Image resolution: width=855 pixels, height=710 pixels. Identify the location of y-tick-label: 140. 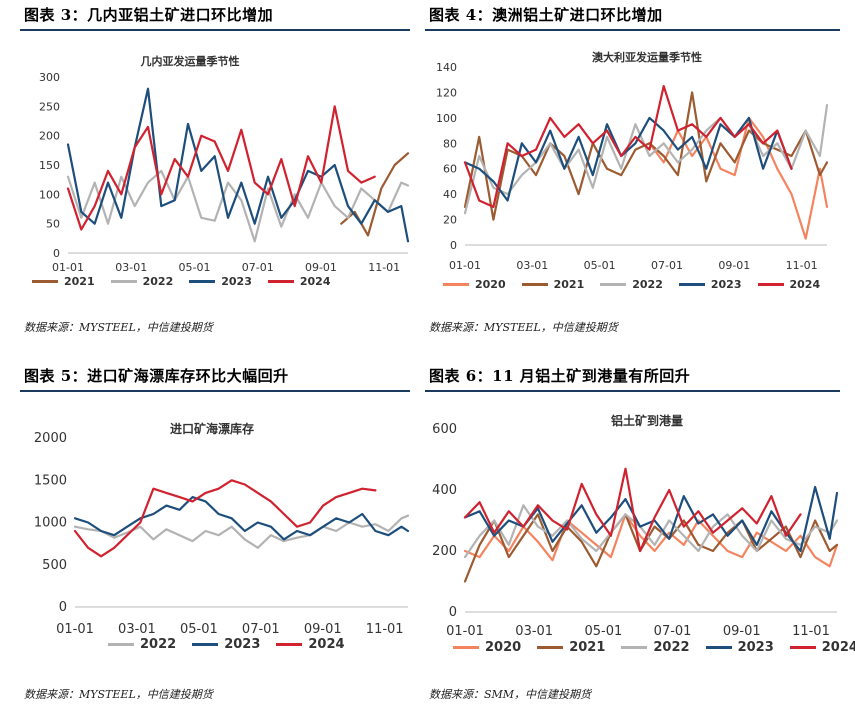
(446, 67).